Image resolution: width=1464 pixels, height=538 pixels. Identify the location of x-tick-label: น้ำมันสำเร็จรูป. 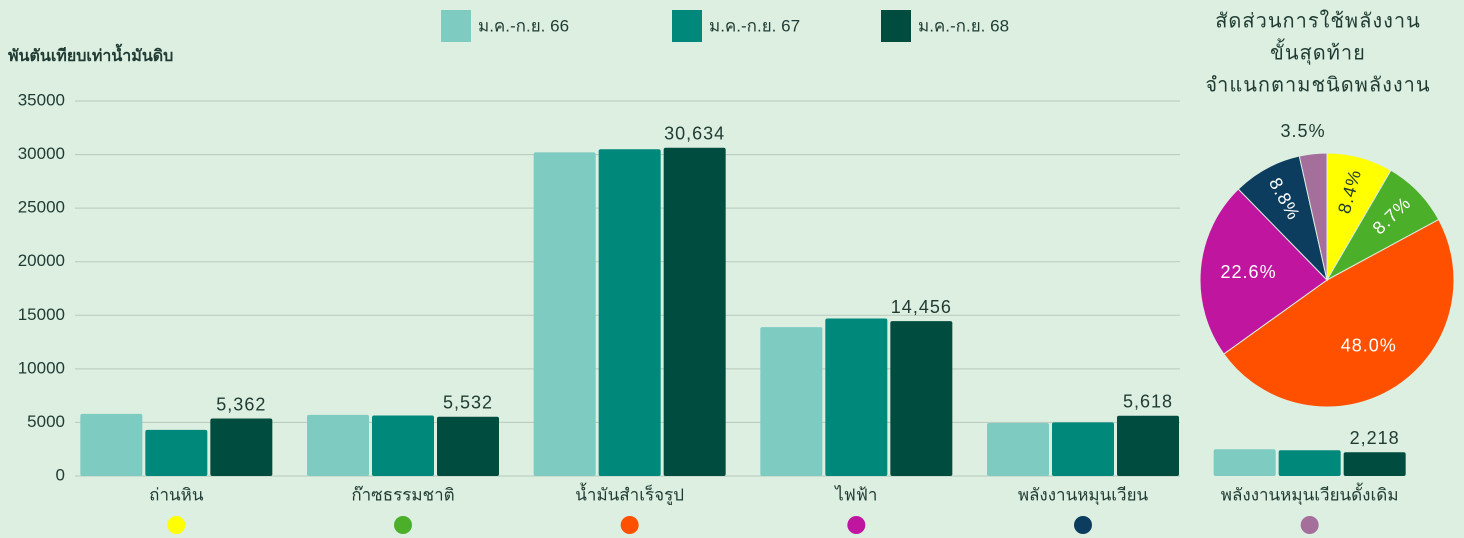
(629, 493).